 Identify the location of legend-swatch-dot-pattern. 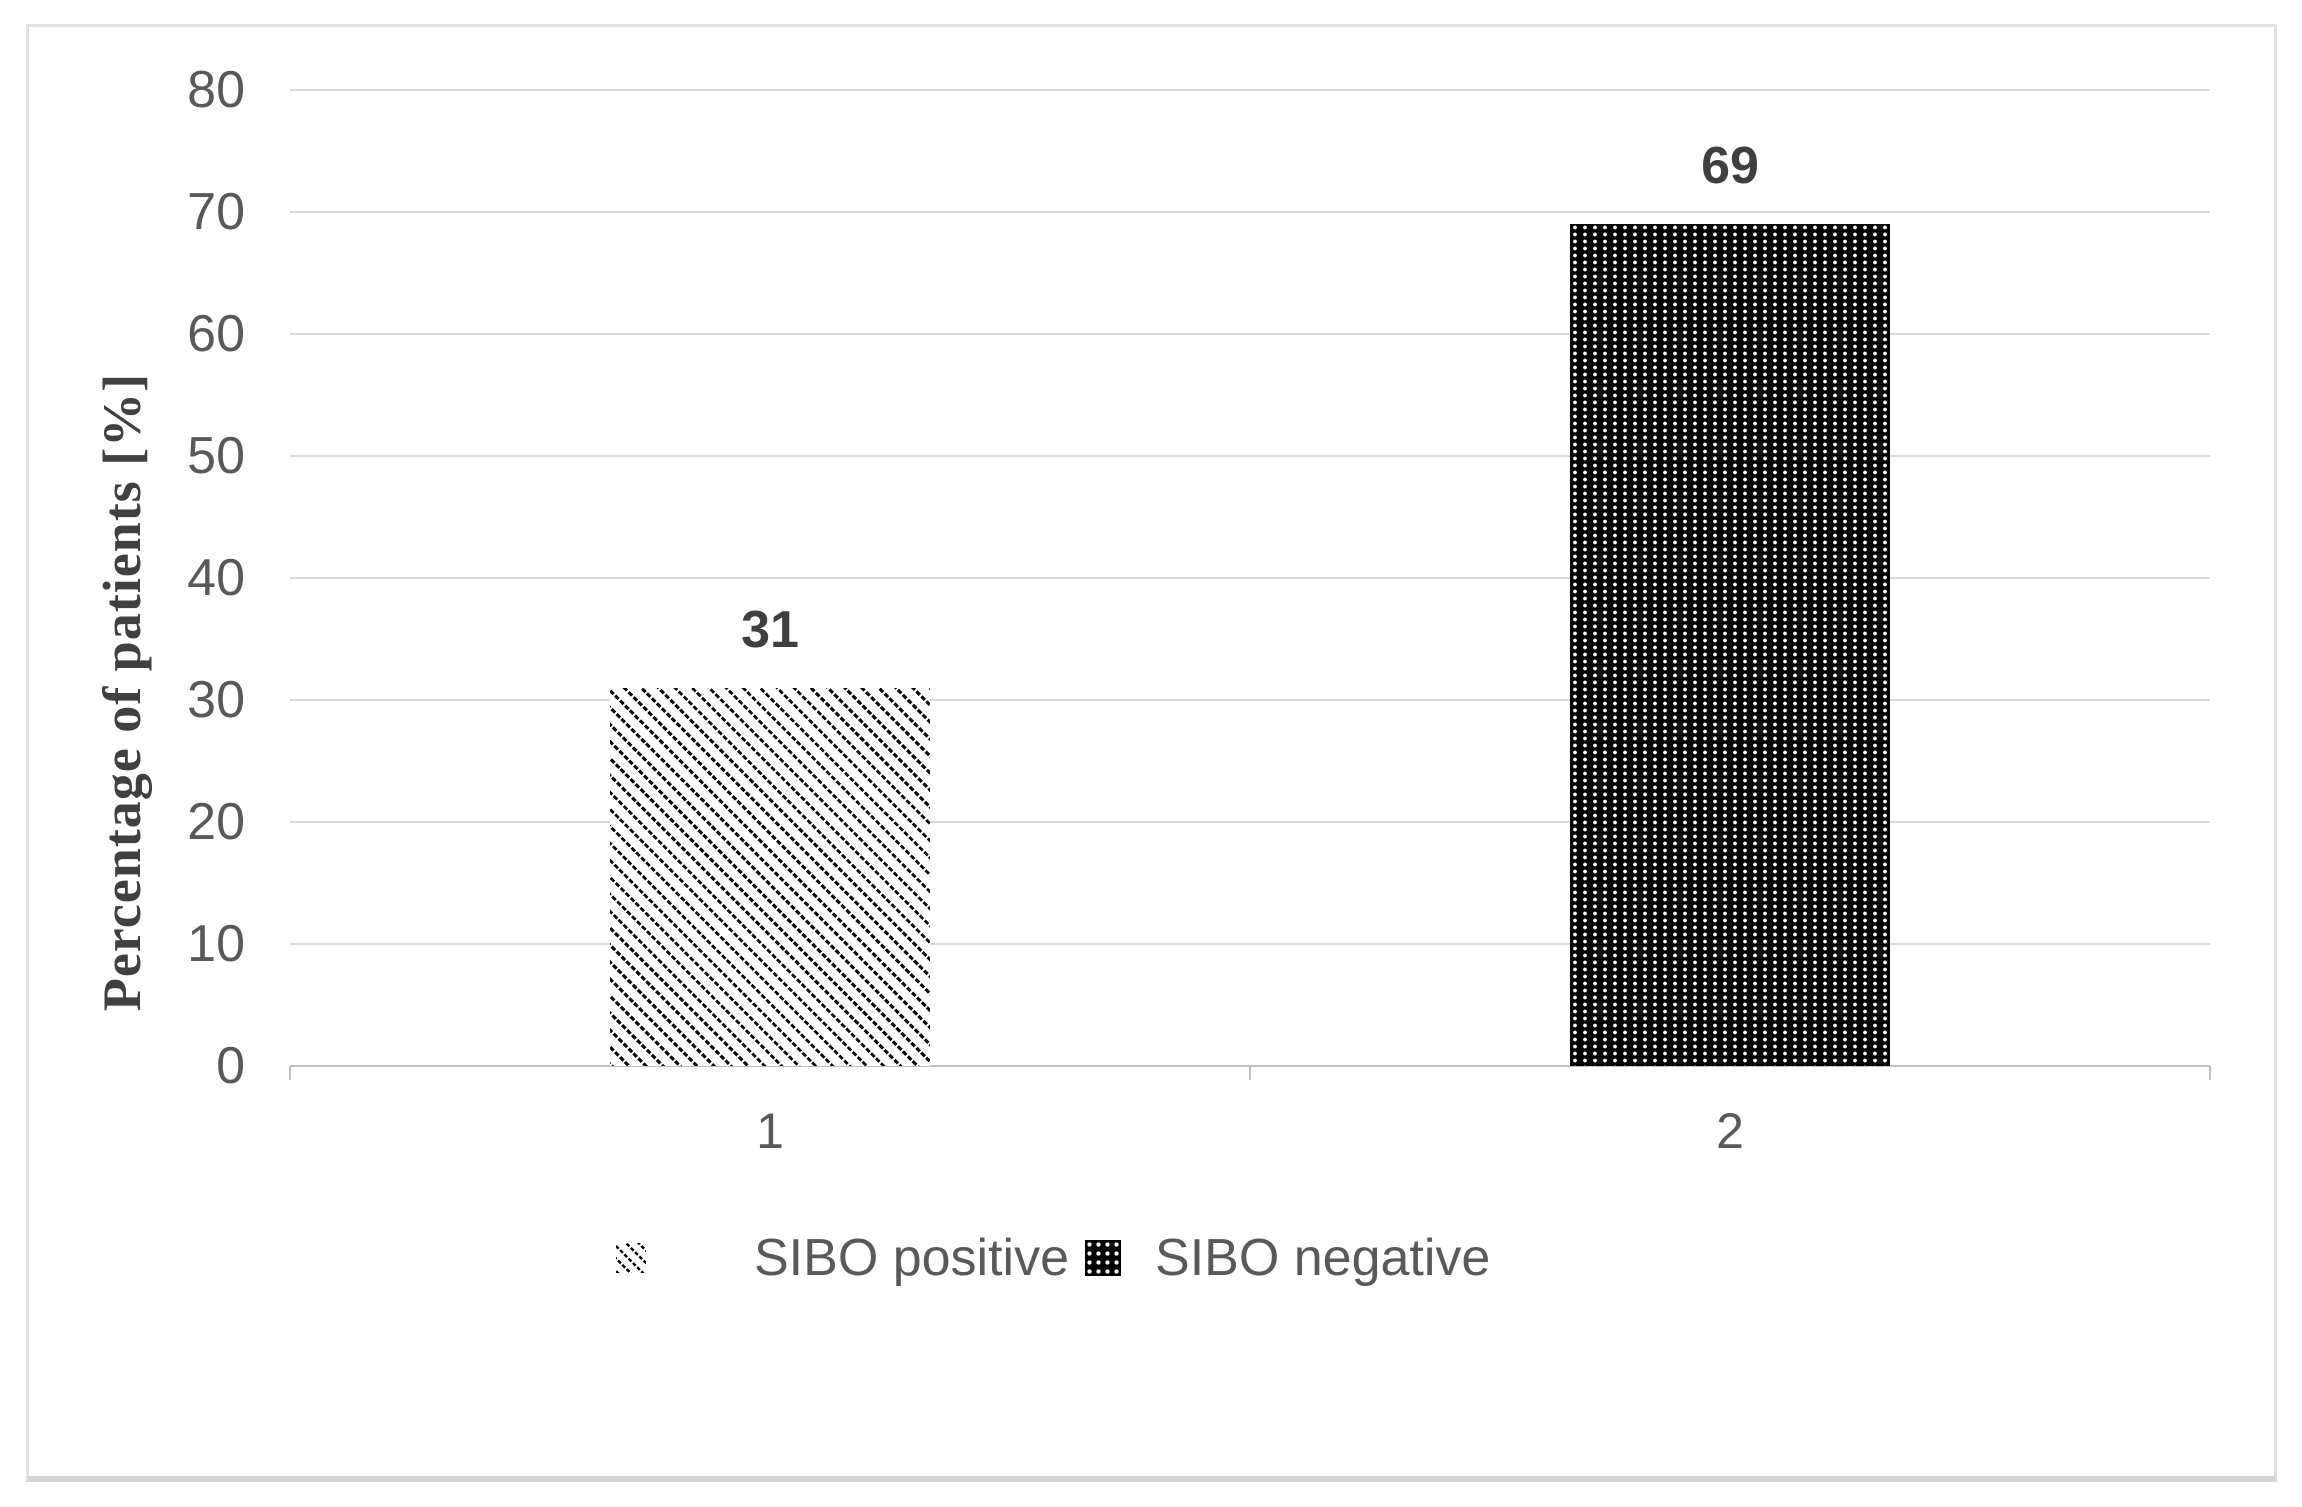
(1103, 1258).